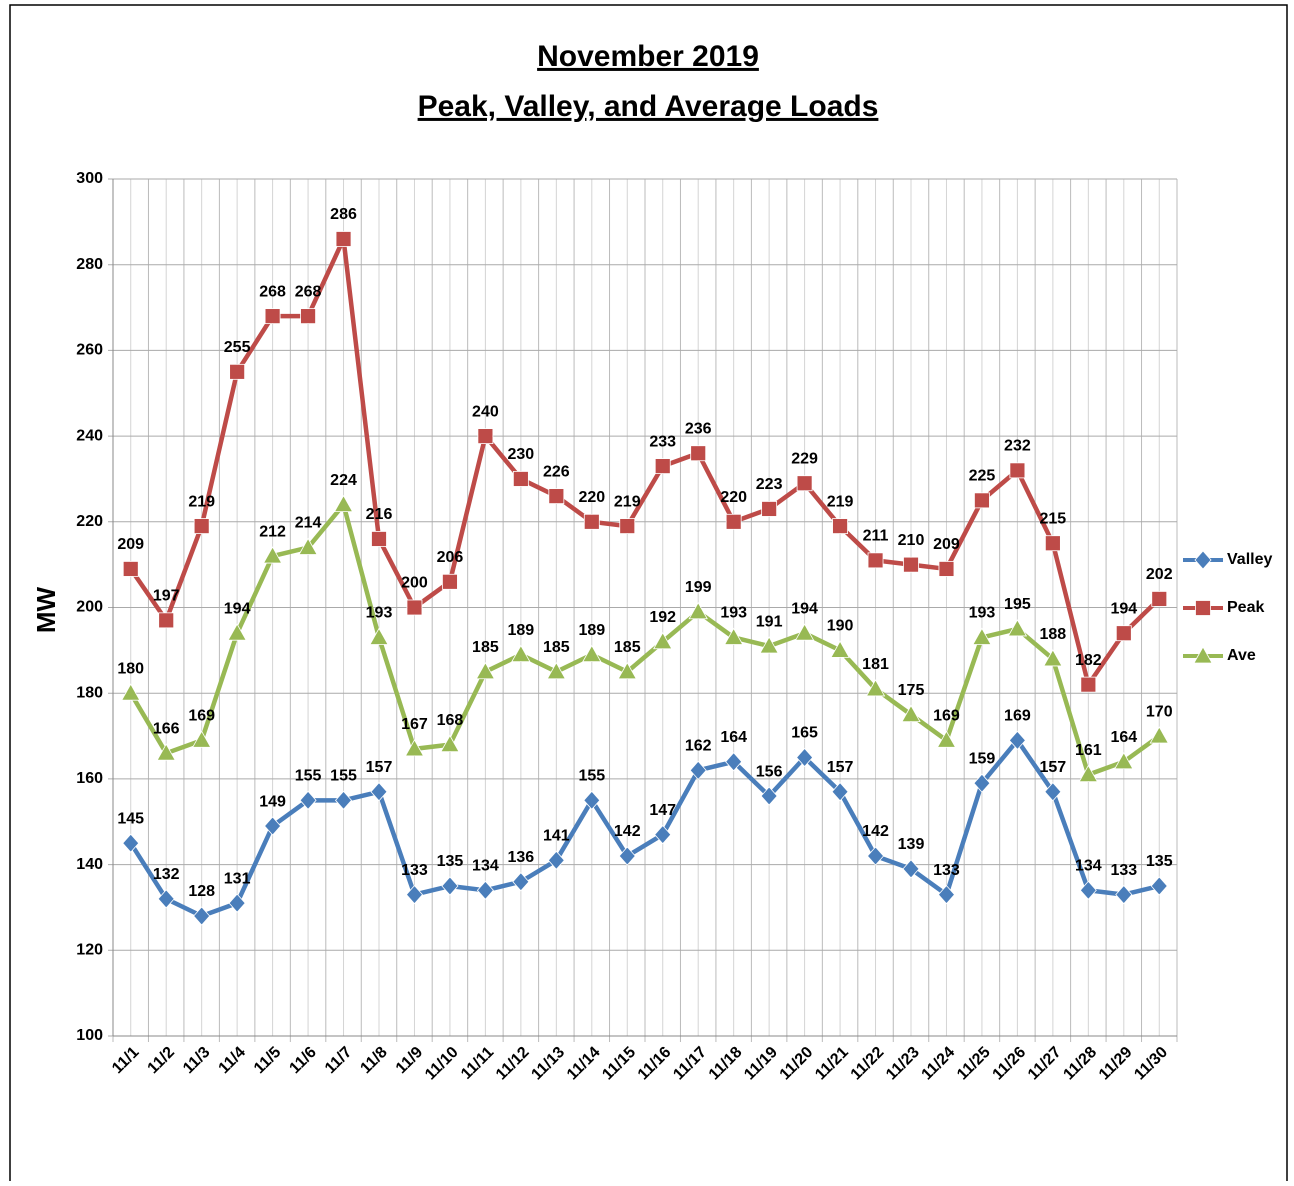 Image resolution: width=1294 pixels, height=1186 pixels. Describe the element at coordinates (89, 778) in the screenshot. I see `y-tick-label: 160` at that location.